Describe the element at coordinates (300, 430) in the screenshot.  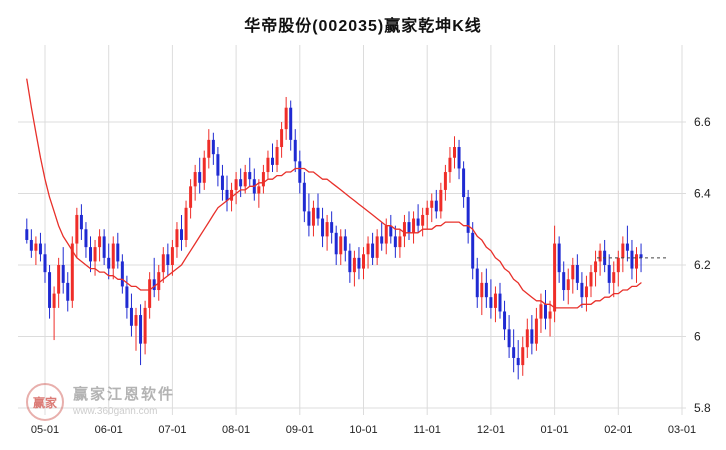
I see `x-axis-label: 09-01` at that location.